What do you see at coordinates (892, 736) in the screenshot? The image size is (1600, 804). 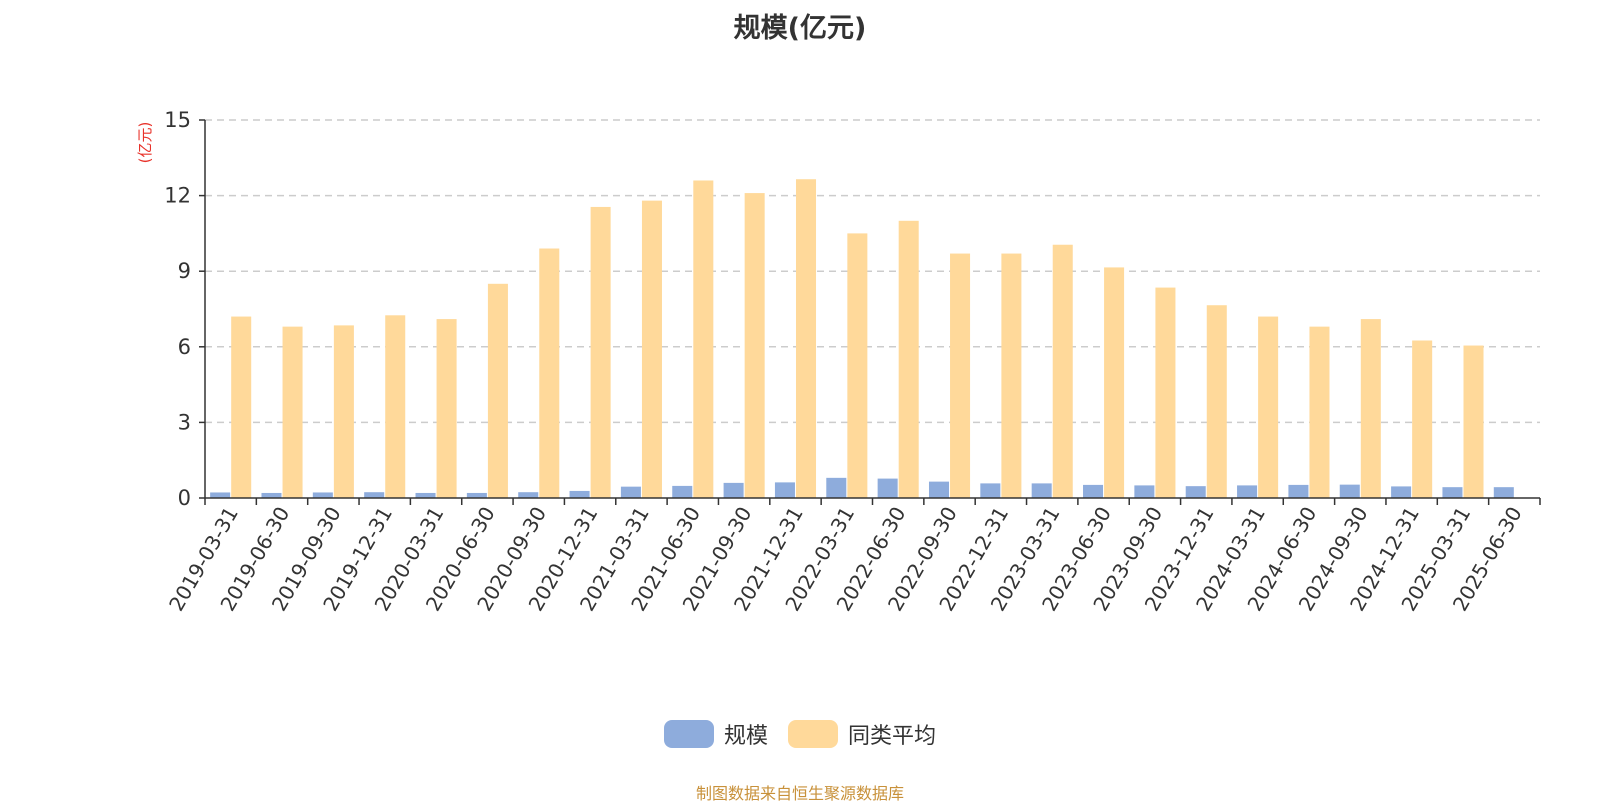 I see `legend-label-average: 同类平均` at bounding box center [892, 736].